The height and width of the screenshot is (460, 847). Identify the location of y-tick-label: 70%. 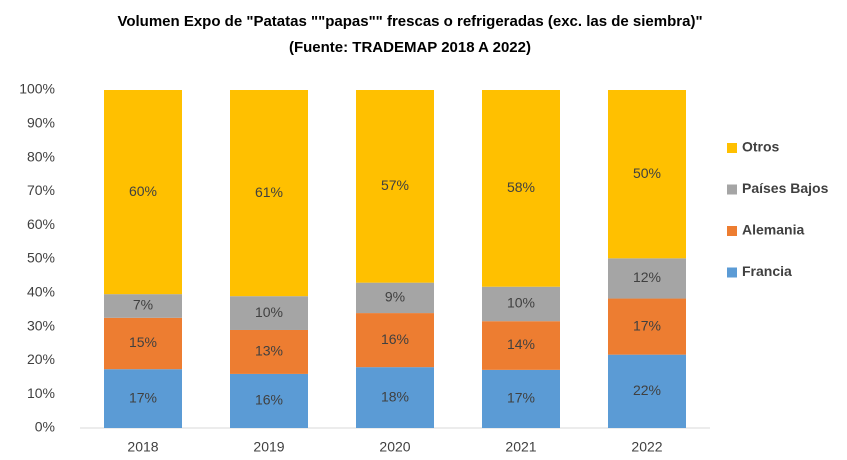
(41, 190).